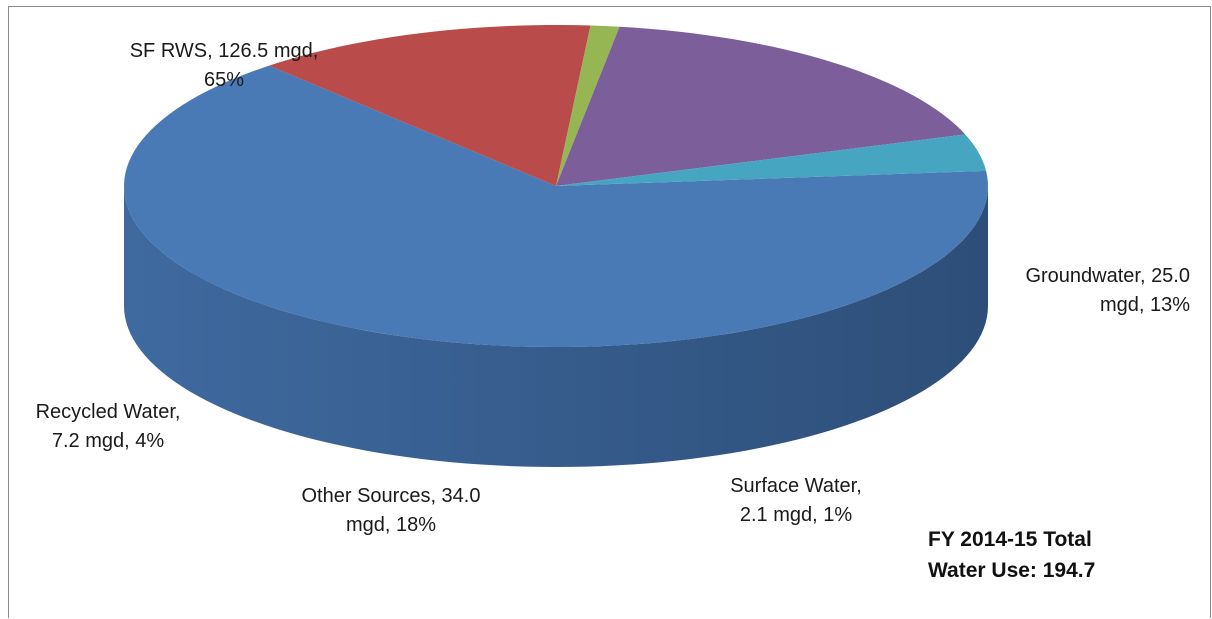  I want to click on label-sf-rws: SF RWS, 126.5 mgd, 65%, so click(224, 65).